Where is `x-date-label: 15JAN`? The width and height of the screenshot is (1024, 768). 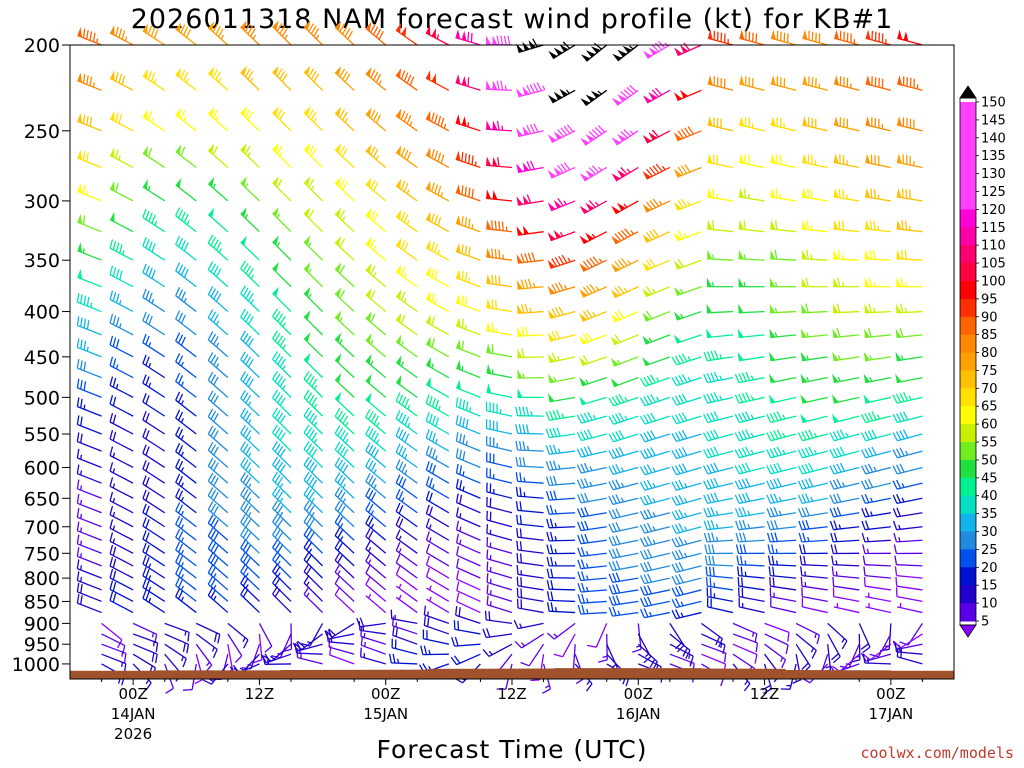 x-date-label: 15JAN is located at coordinates (385, 714).